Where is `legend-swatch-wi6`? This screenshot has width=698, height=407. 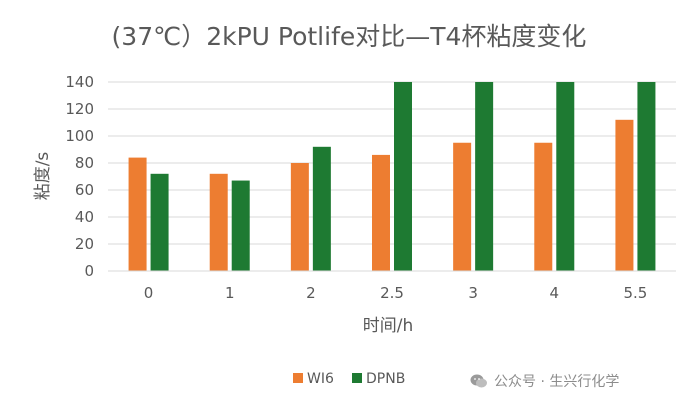
legend-swatch-wi6 is located at coordinates (298, 378).